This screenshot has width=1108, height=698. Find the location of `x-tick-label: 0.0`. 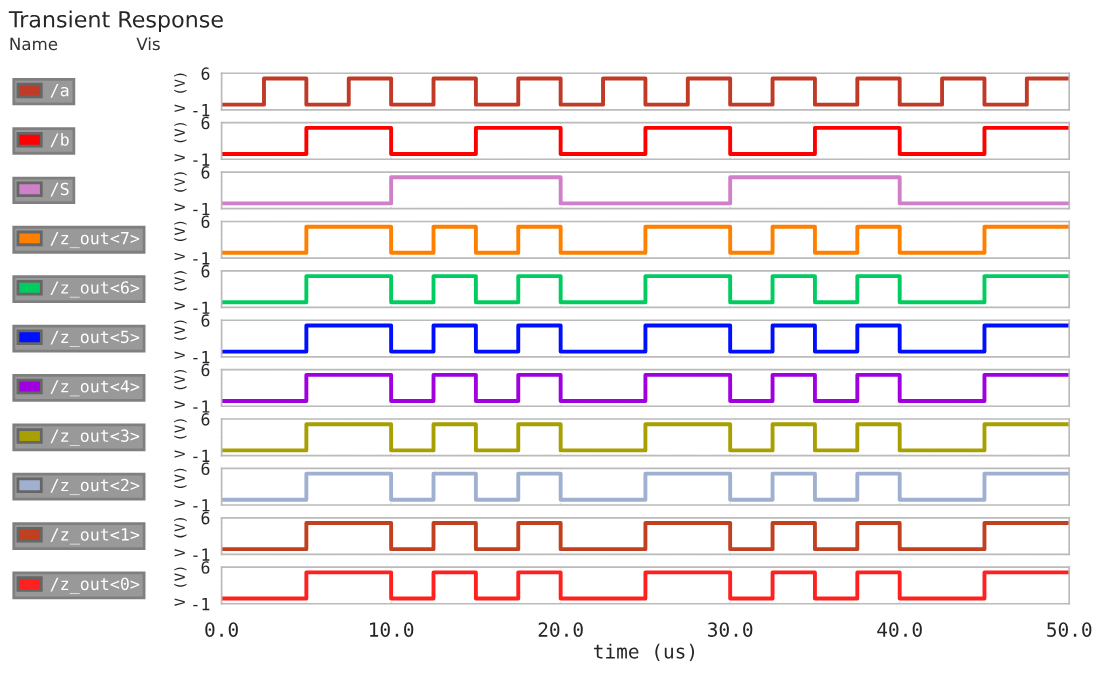

x-tick-label: 0.0 is located at coordinates (221, 629).